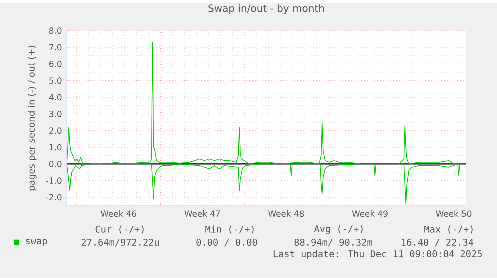  Describe the element at coordinates (55, 164) in the screenshot. I see `y-tick-label: 0.0` at that location.